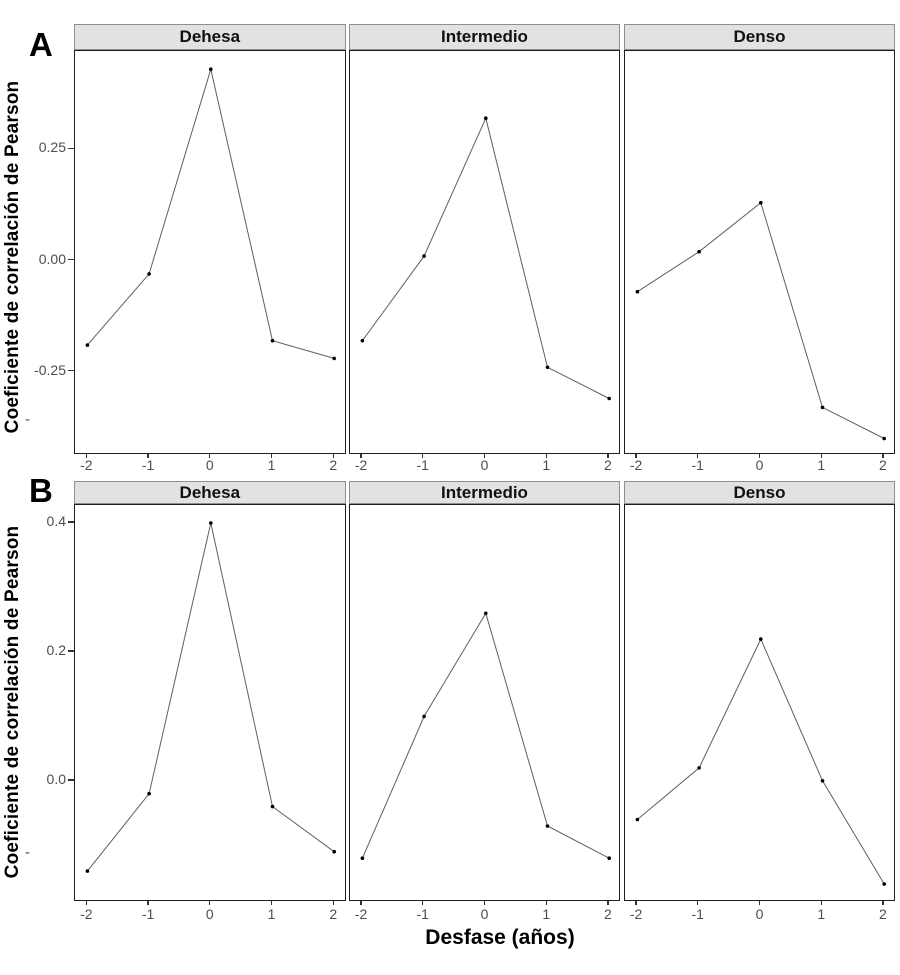  I want to click on facet-strip: Denso, so click(759, 492).